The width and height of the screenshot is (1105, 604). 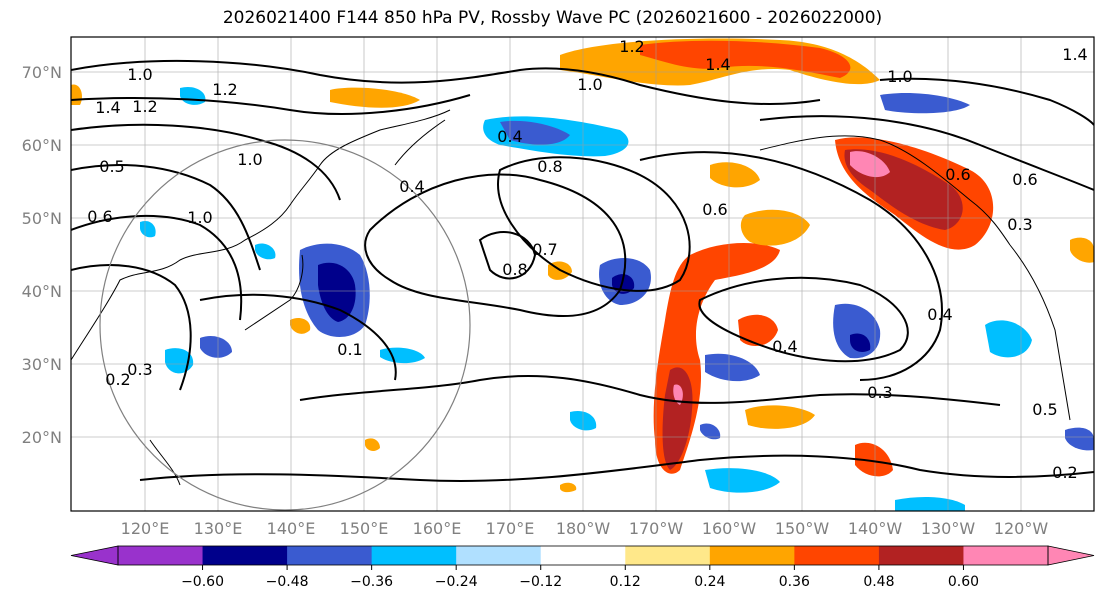 I want to click on negative-anomaly-alaska-north, so click(x=925, y=103).